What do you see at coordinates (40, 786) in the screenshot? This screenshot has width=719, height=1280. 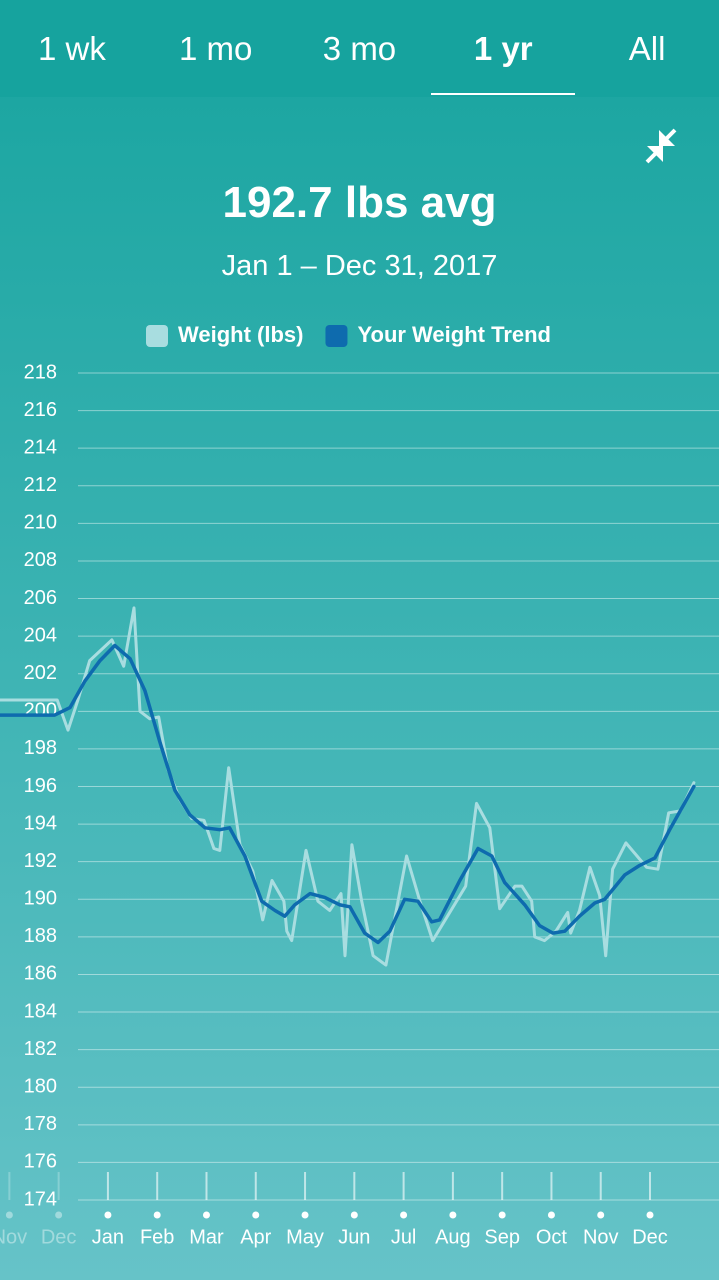 I see `y-tick-label: 196` at bounding box center [40, 786].